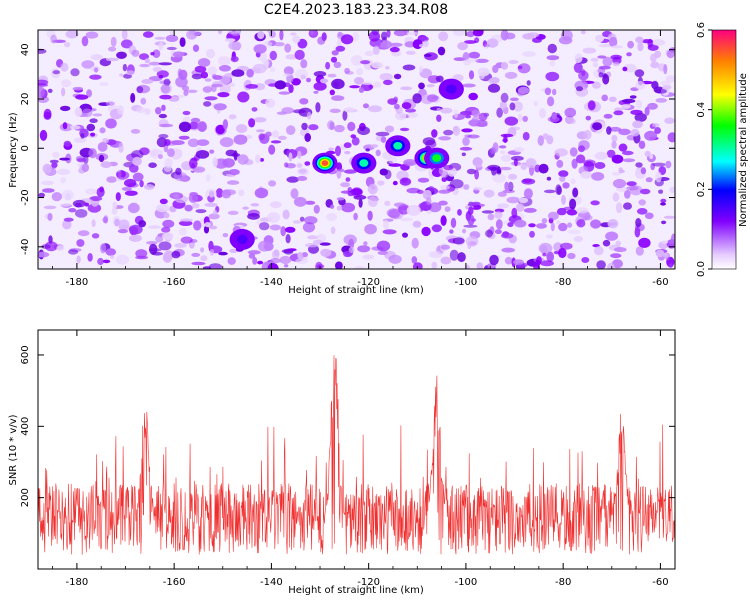  I want to click on chart-title: C2E4.2023.183.23.34.R08, so click(356, 10).